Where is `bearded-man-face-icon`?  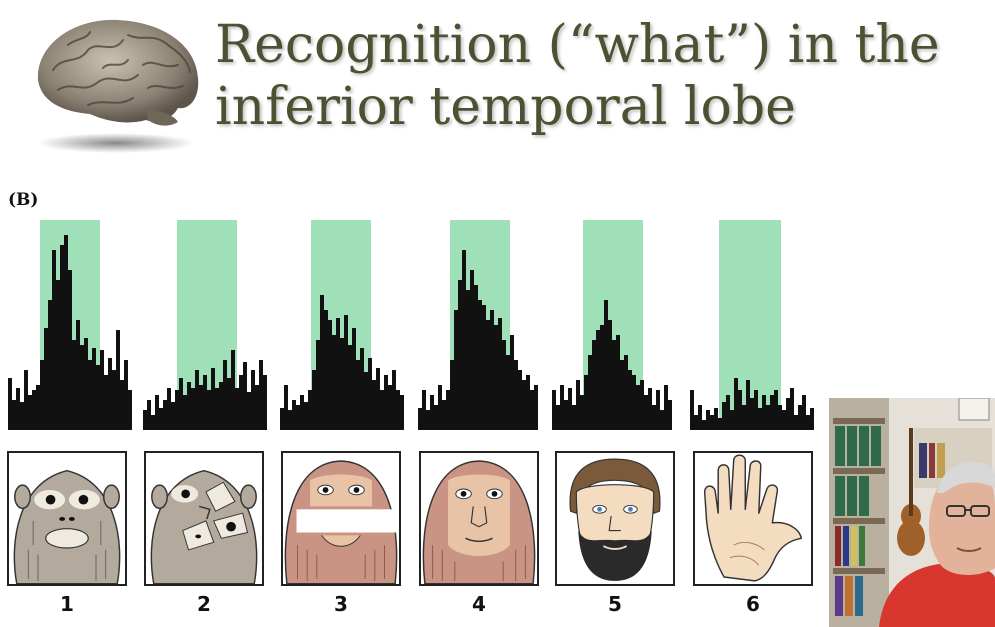 bearded-man-face-icon is located at coordinates (615, 519).